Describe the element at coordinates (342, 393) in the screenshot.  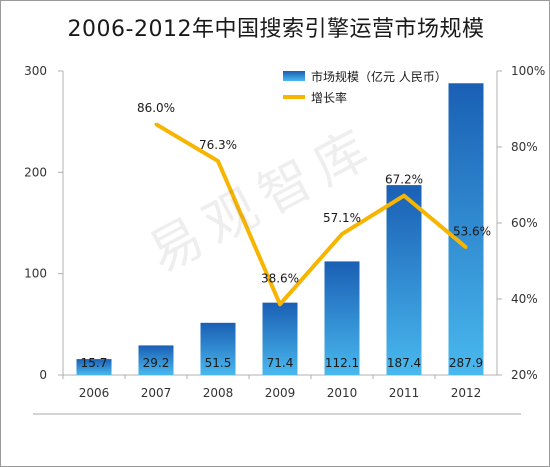
I see `x-tick-label: 2010` at that location.